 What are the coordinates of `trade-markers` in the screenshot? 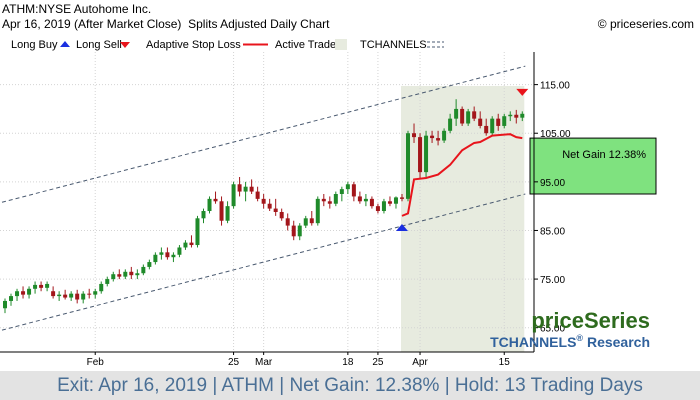 It's located at (526, 160).